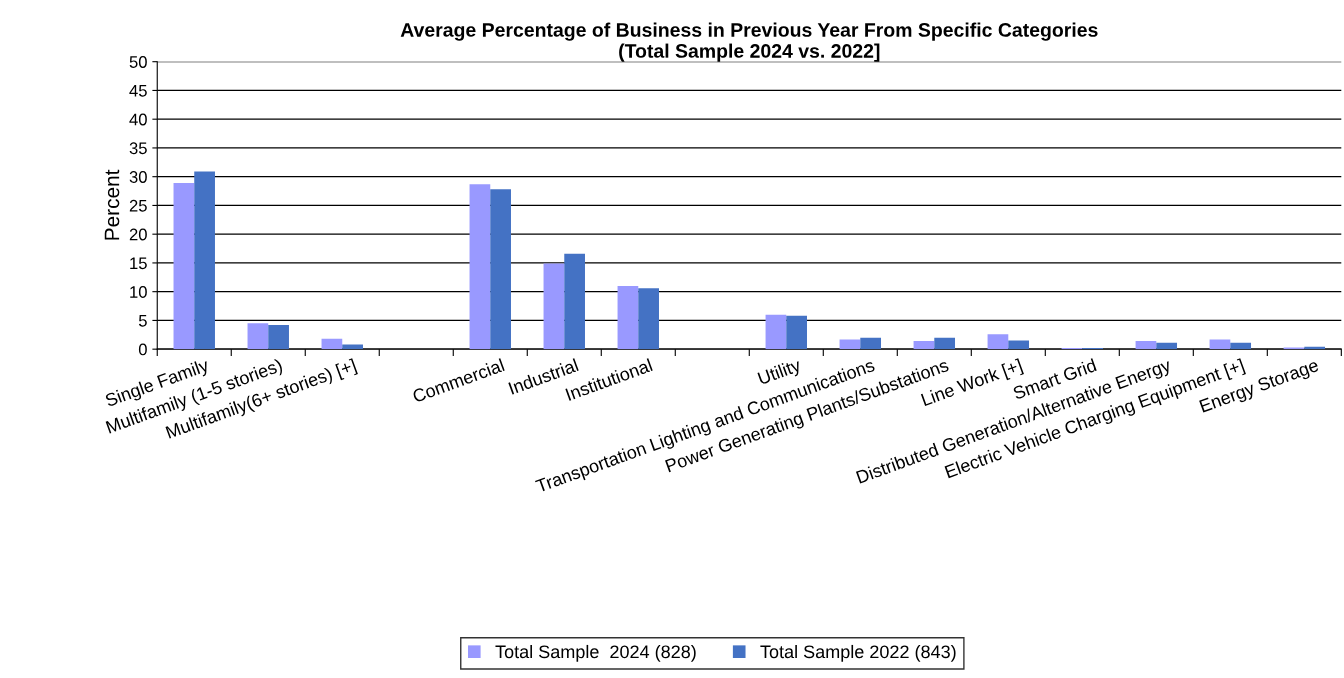  Describe the element at coordinates (749, 42) in the screenshot. I see `chart-title: Average Percentage of Business in Previous Year From Specific Categories (Total Sample 2024 vs. 2022]` at that location.